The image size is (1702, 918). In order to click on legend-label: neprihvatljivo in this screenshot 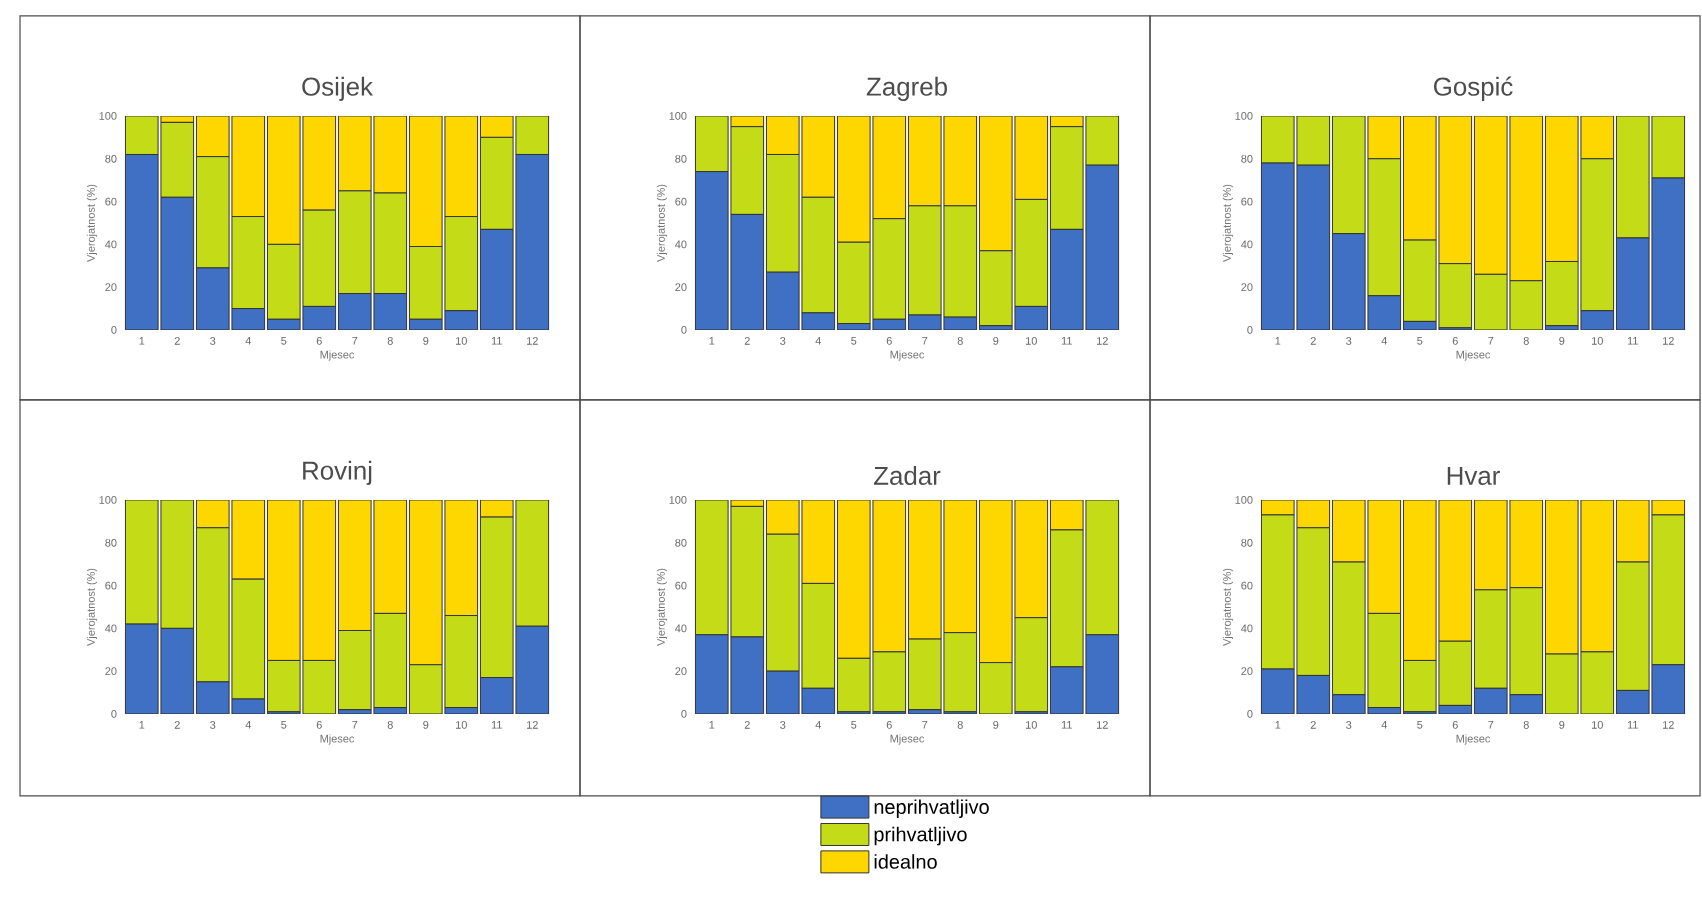, I will do `click(931, 808)`.